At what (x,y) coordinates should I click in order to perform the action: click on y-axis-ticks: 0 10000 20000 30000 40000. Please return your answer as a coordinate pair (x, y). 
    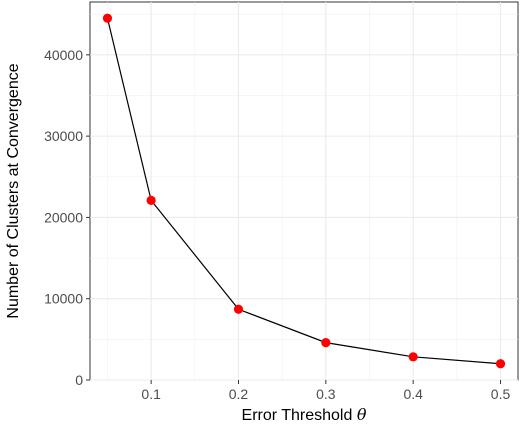
    Looking at the image, I should click on (67, 217).